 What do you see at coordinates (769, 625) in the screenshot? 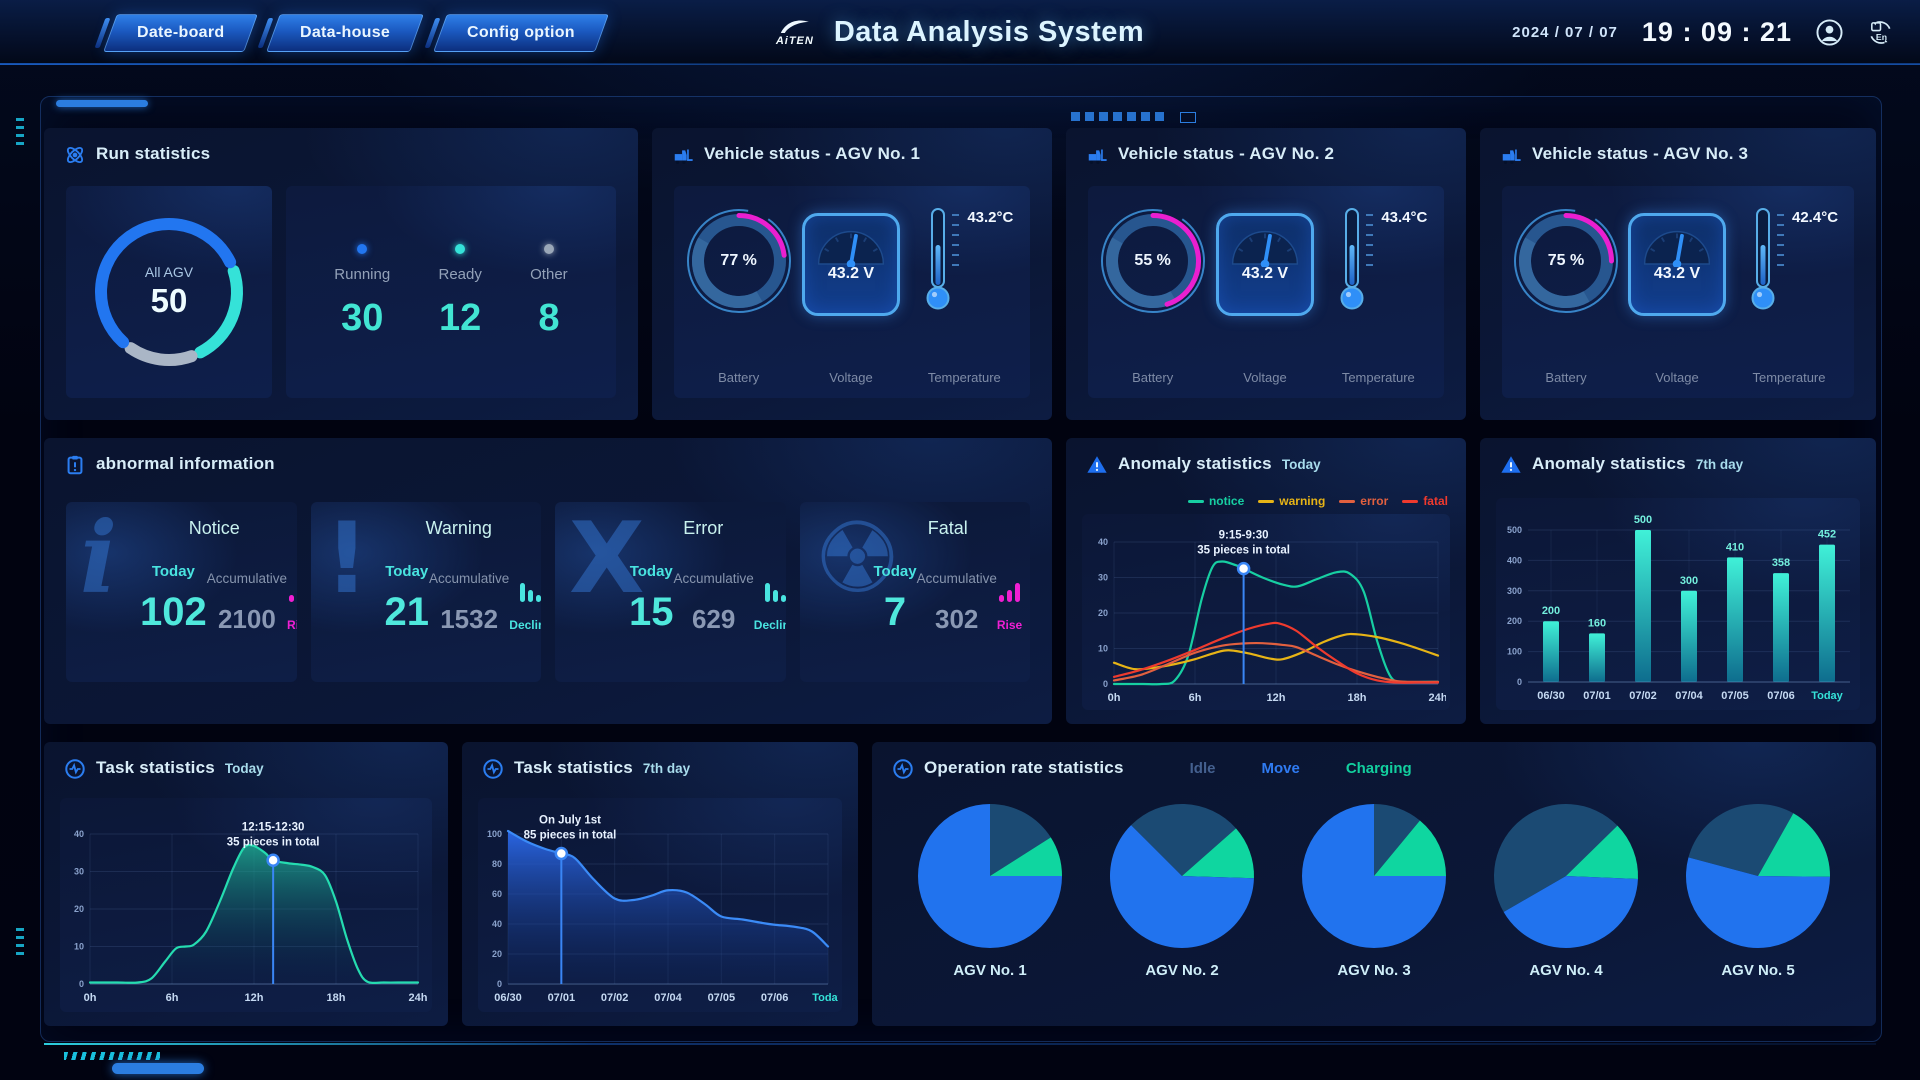
I see `trend-word: Decline` at bounding box center [769, 625].